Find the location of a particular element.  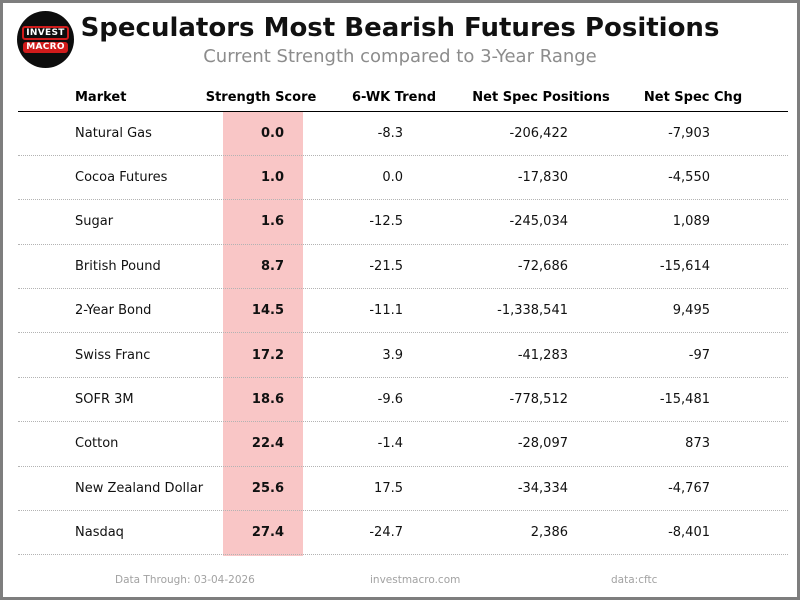

score-cell: 8.7 is located at coordinates (272, 266).